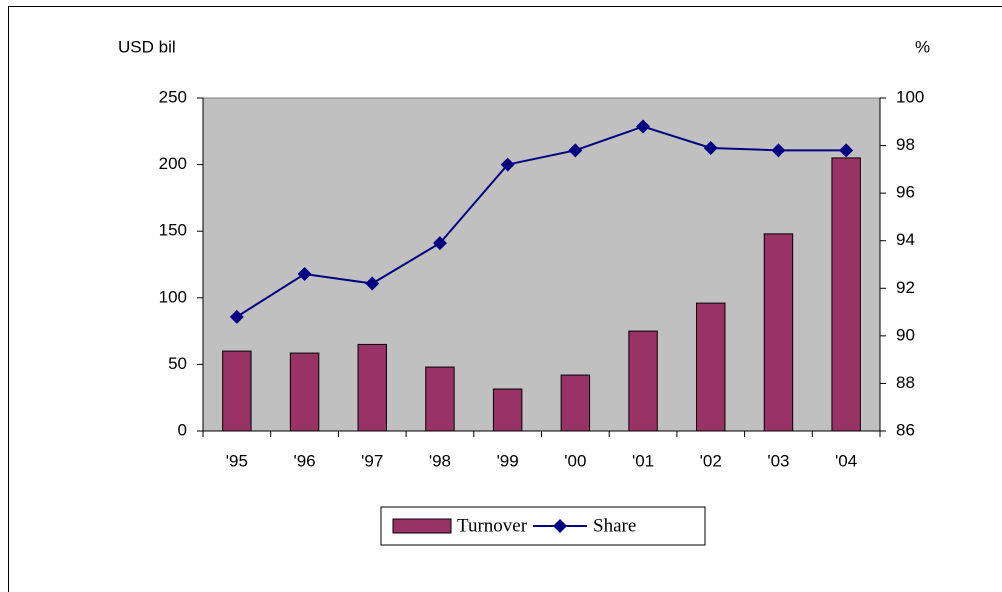 Image resolution: width=1002 pixels, height=592 pixels. I want to click on legend-label: Share, so click(614, 525).